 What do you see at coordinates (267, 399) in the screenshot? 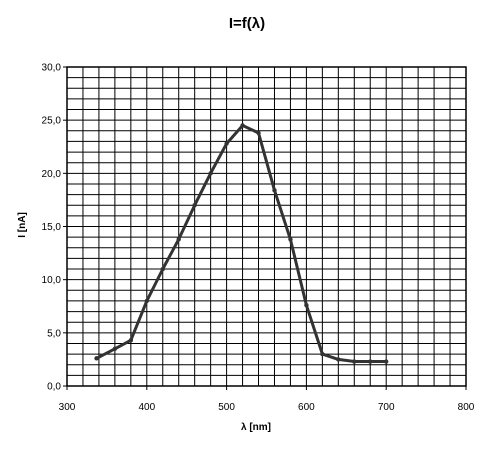
I see `x-axis-ticks: 300 400 500 600 700 800` at bounding box center [267, 399].